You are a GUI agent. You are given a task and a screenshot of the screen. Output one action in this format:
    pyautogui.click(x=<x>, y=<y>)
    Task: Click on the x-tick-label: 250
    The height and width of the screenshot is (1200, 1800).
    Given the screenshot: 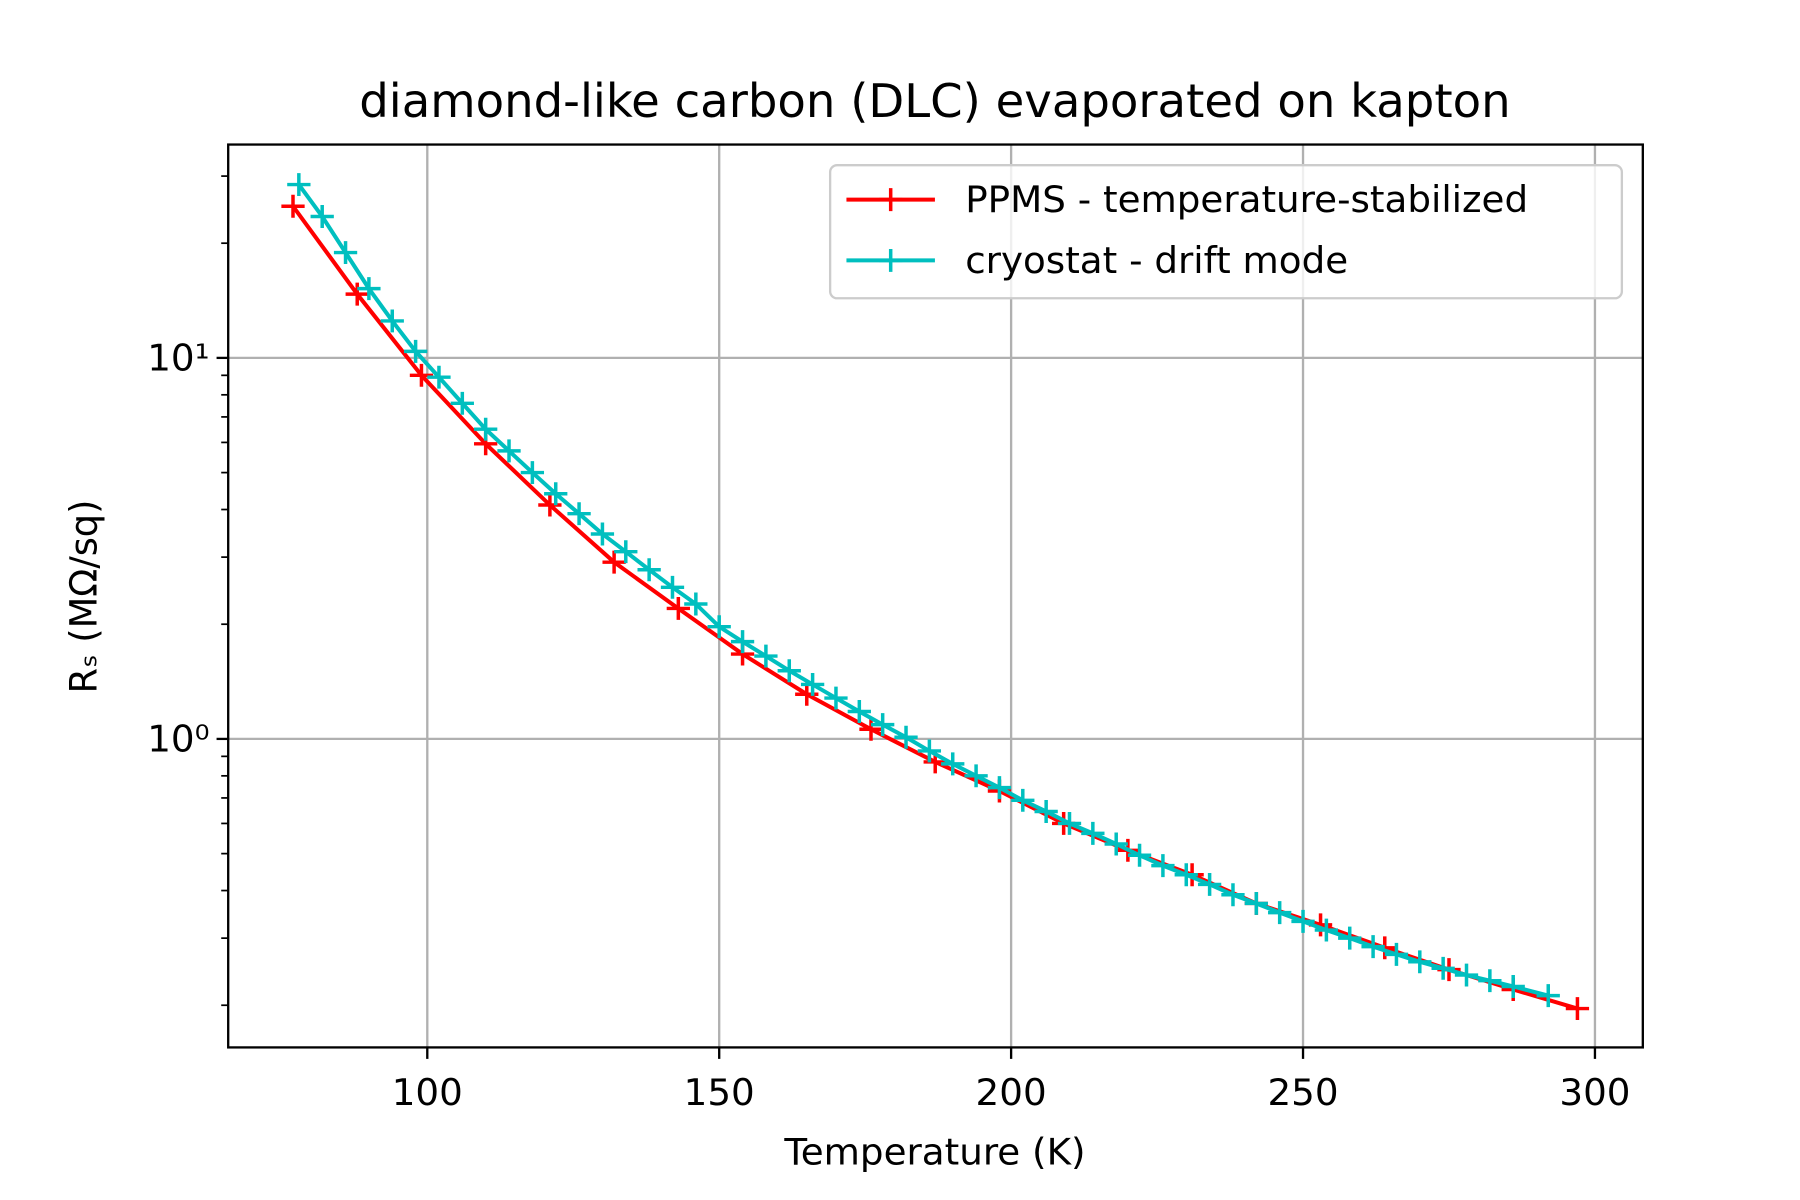 What is the action you would take?
    pyautogui.click(x=1302, y=1092)
    